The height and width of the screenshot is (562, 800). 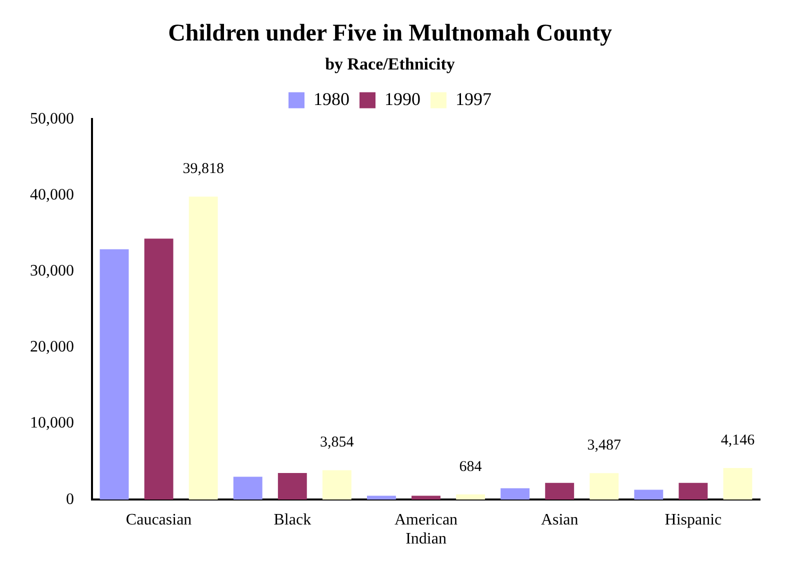 What do you see at coordinates (693, 519) in the screenshot?
I see `x-tick-label: Hispanic` at bounding box center [693, 519].